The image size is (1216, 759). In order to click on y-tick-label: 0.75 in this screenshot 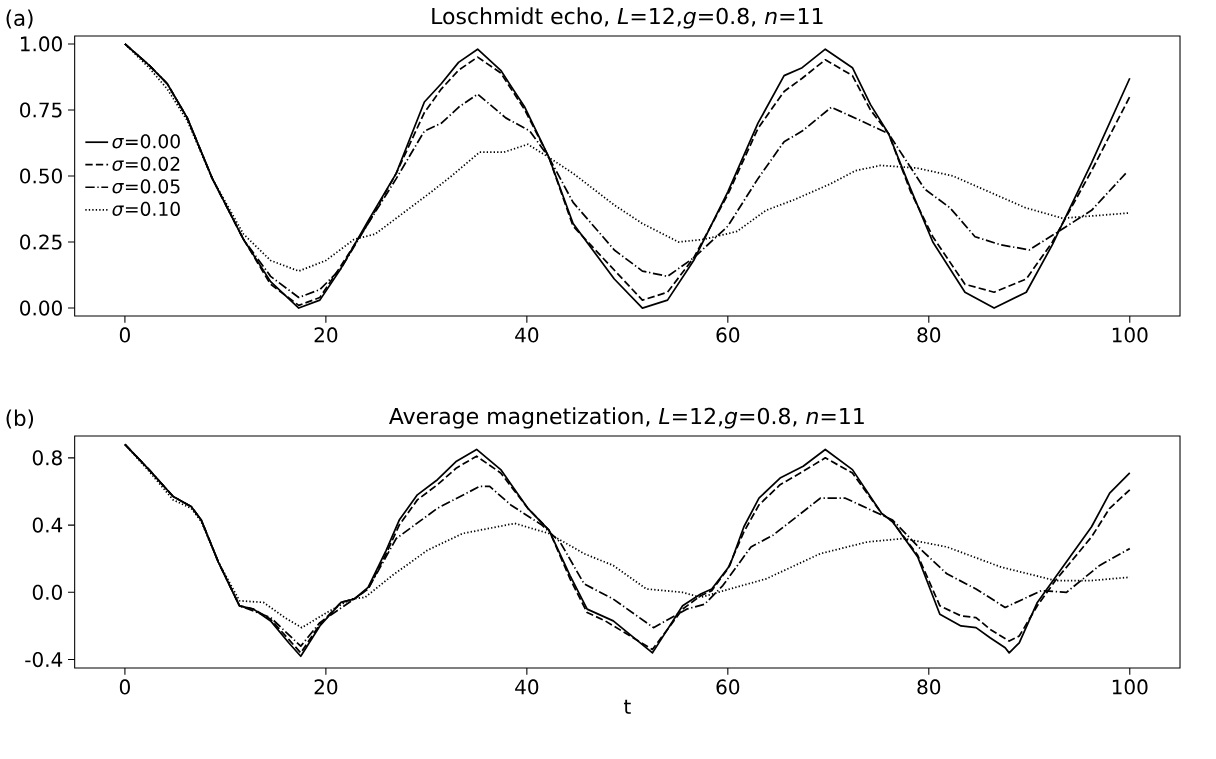, I will do `click(41, 110)`.